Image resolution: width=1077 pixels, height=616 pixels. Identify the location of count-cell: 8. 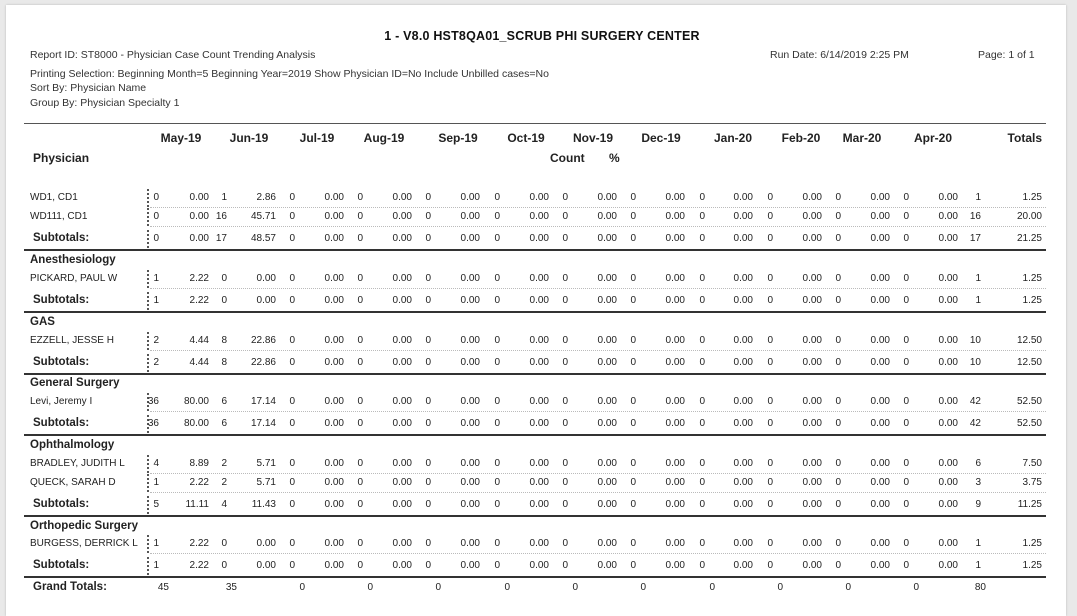
(224, 340).